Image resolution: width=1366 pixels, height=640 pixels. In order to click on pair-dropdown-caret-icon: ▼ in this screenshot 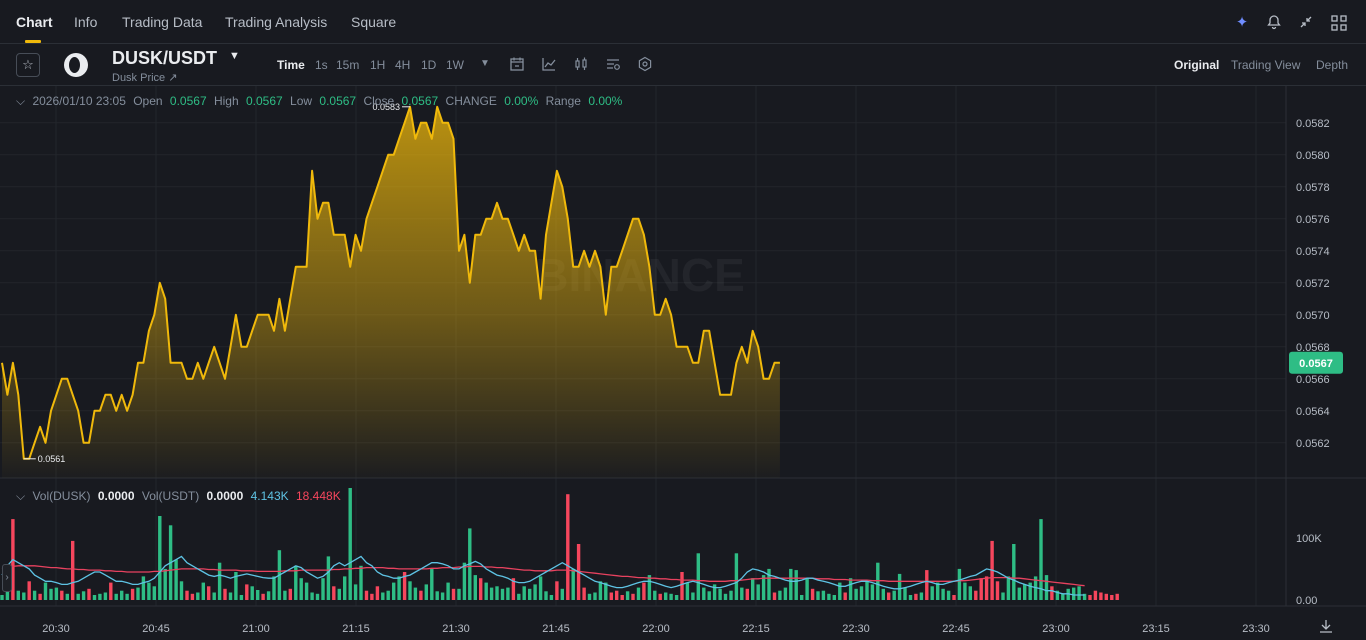, I will do `click(234, 56)`.